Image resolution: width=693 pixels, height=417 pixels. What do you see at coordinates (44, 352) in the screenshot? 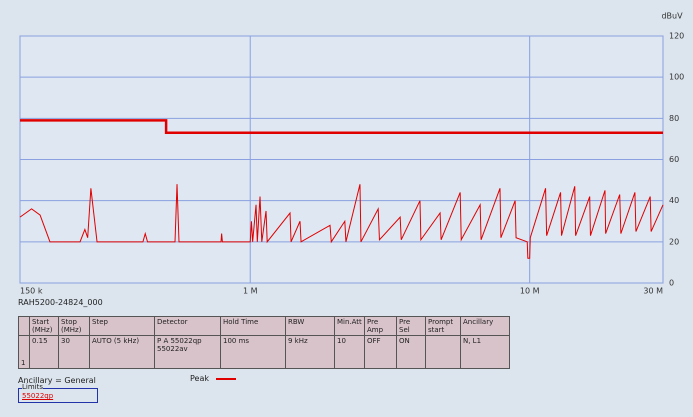
I see `cell: 0.15` at bounding box center [44, 352].